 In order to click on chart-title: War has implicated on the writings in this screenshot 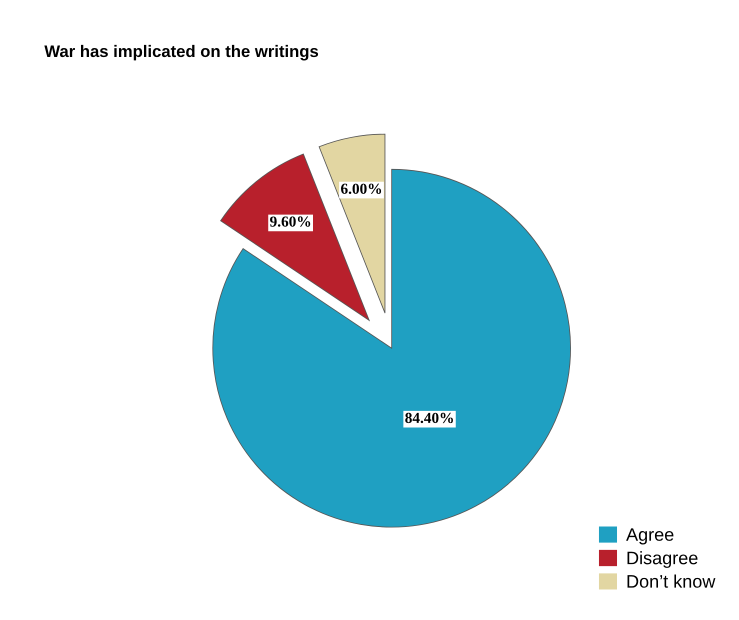, I will do `click(181, 52)`.